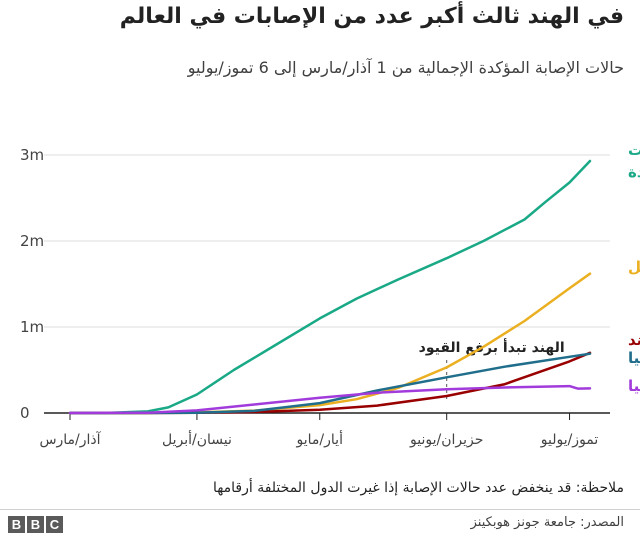 Image resolution: width=640 pixels, height=539 pixels. Describe the element at coordinates (569, 440) in the screenshot. I see `x-tick-label-4: تموز/يوليو` at that location.